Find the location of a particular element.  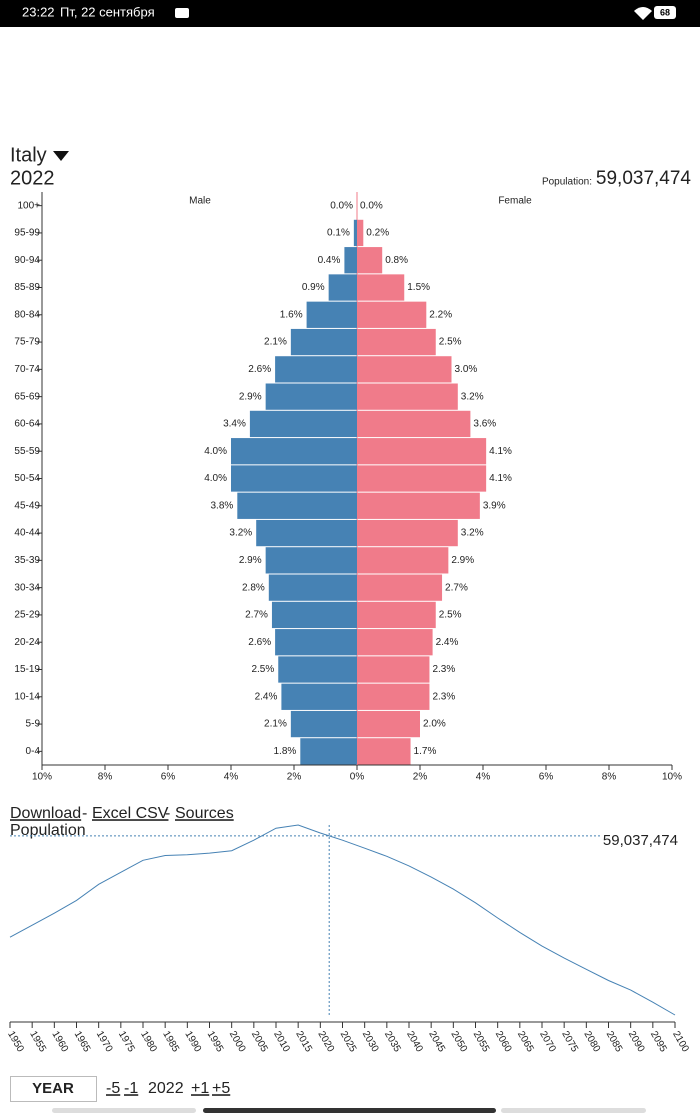

x-tick-label: 2085 is located at coordinates (614, 1041).